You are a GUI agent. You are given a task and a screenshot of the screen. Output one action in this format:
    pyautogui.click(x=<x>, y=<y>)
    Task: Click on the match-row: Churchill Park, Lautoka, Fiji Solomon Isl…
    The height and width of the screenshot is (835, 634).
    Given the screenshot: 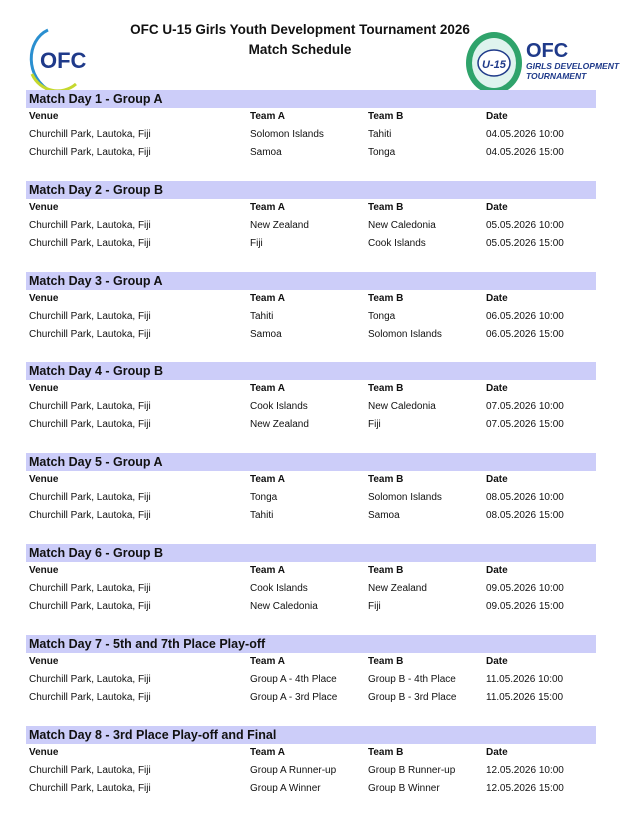 What is the action you would take?
    pyautogui.click(x=311, y=135)
    